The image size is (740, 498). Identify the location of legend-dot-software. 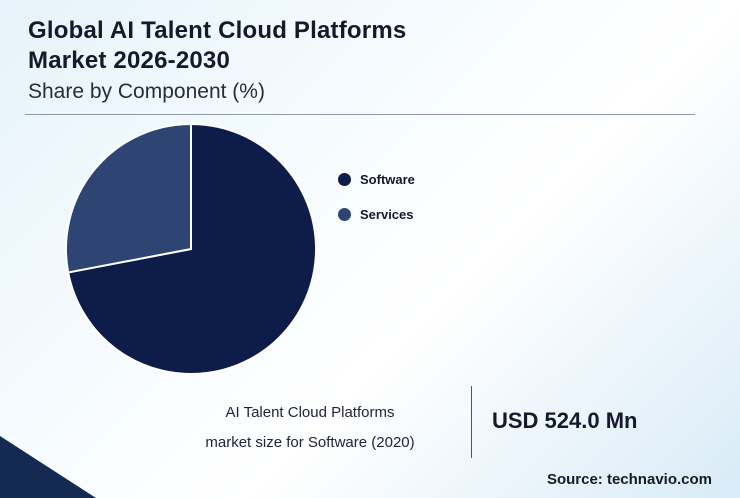
(344, 179).